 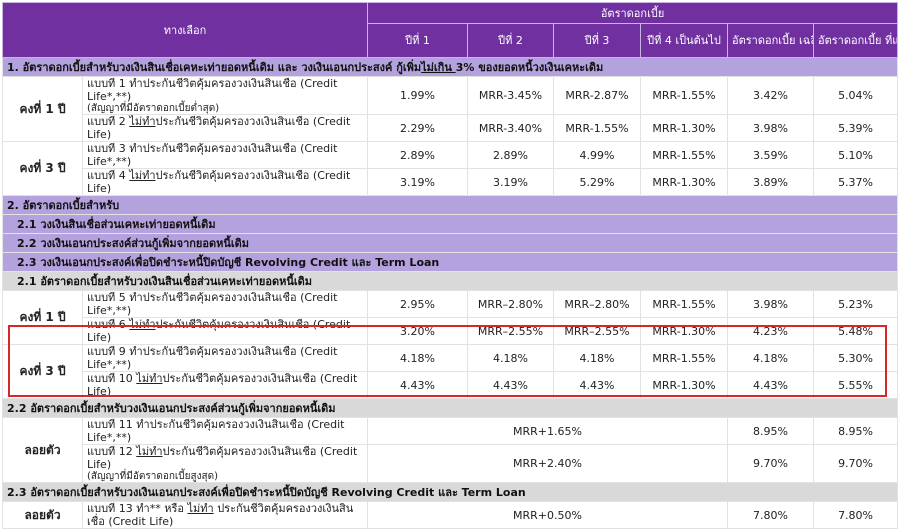 I want to click on rate-floating: MRR+0.50%, so click(x=548, y=515).